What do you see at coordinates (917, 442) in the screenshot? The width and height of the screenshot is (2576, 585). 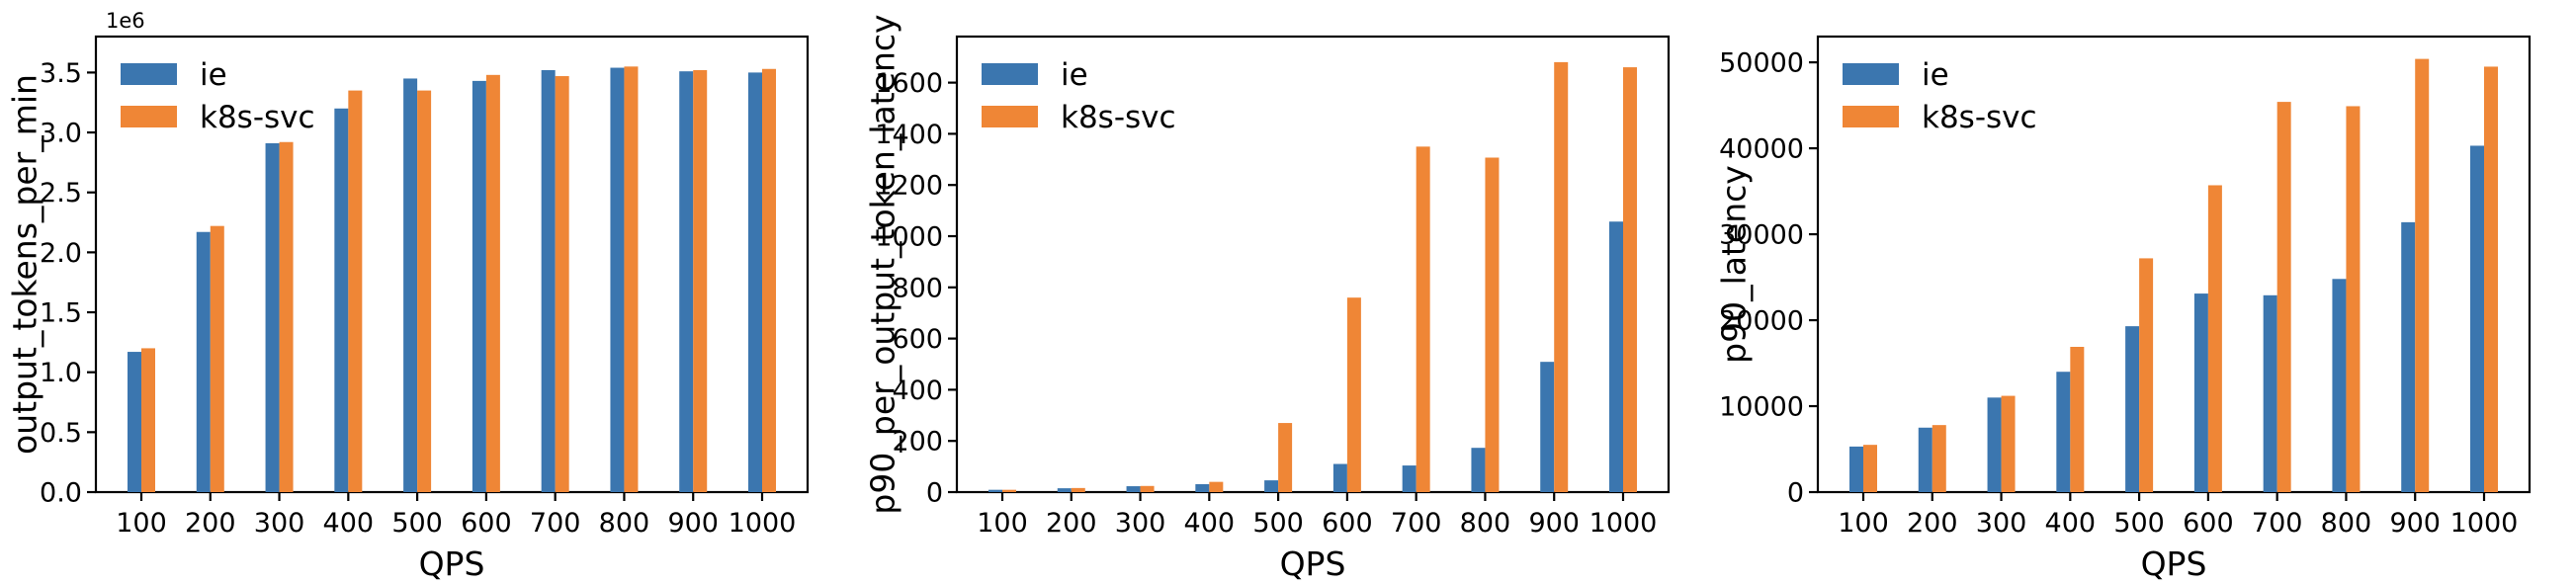 I see `y-tick-label: 200` at bounding box center [917, 442].